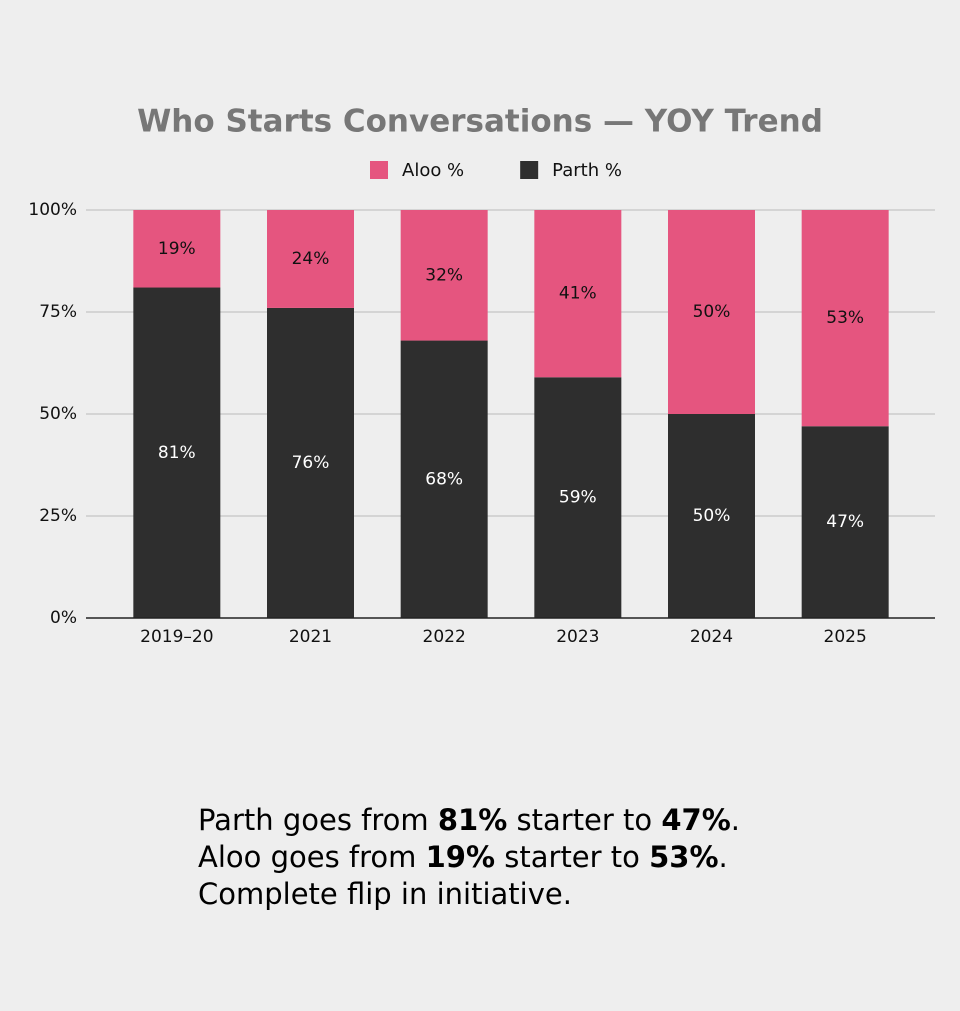 The width and height of the screenshot is (960, 1011). I want to click on caption-line: Complete flip in initiative., so click(469, 894).